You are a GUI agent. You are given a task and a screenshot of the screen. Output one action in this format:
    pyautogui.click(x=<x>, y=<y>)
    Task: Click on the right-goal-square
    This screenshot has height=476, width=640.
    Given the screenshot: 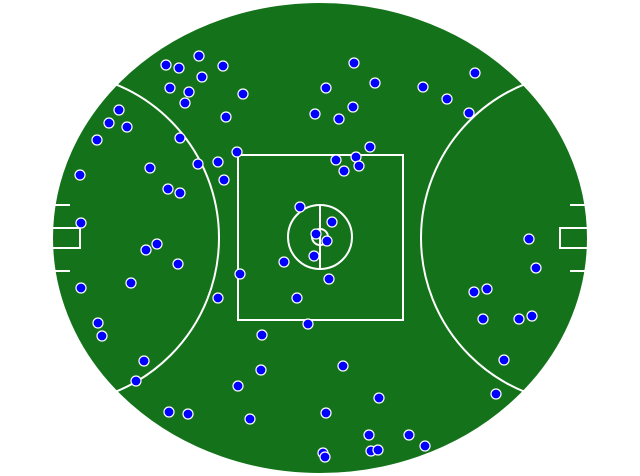 What is the action you would take?
    pyautogui.click(x=573, y=238)
    